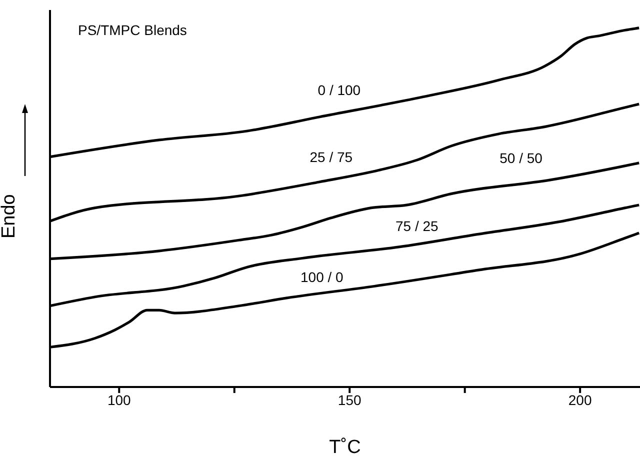 Image resolution: width=640 pixels, height=459 pixels. What do you see at coordinates (580, 400) in the screenshot?
I see `x-tick-label: 200` at bounding box center [580, 400].